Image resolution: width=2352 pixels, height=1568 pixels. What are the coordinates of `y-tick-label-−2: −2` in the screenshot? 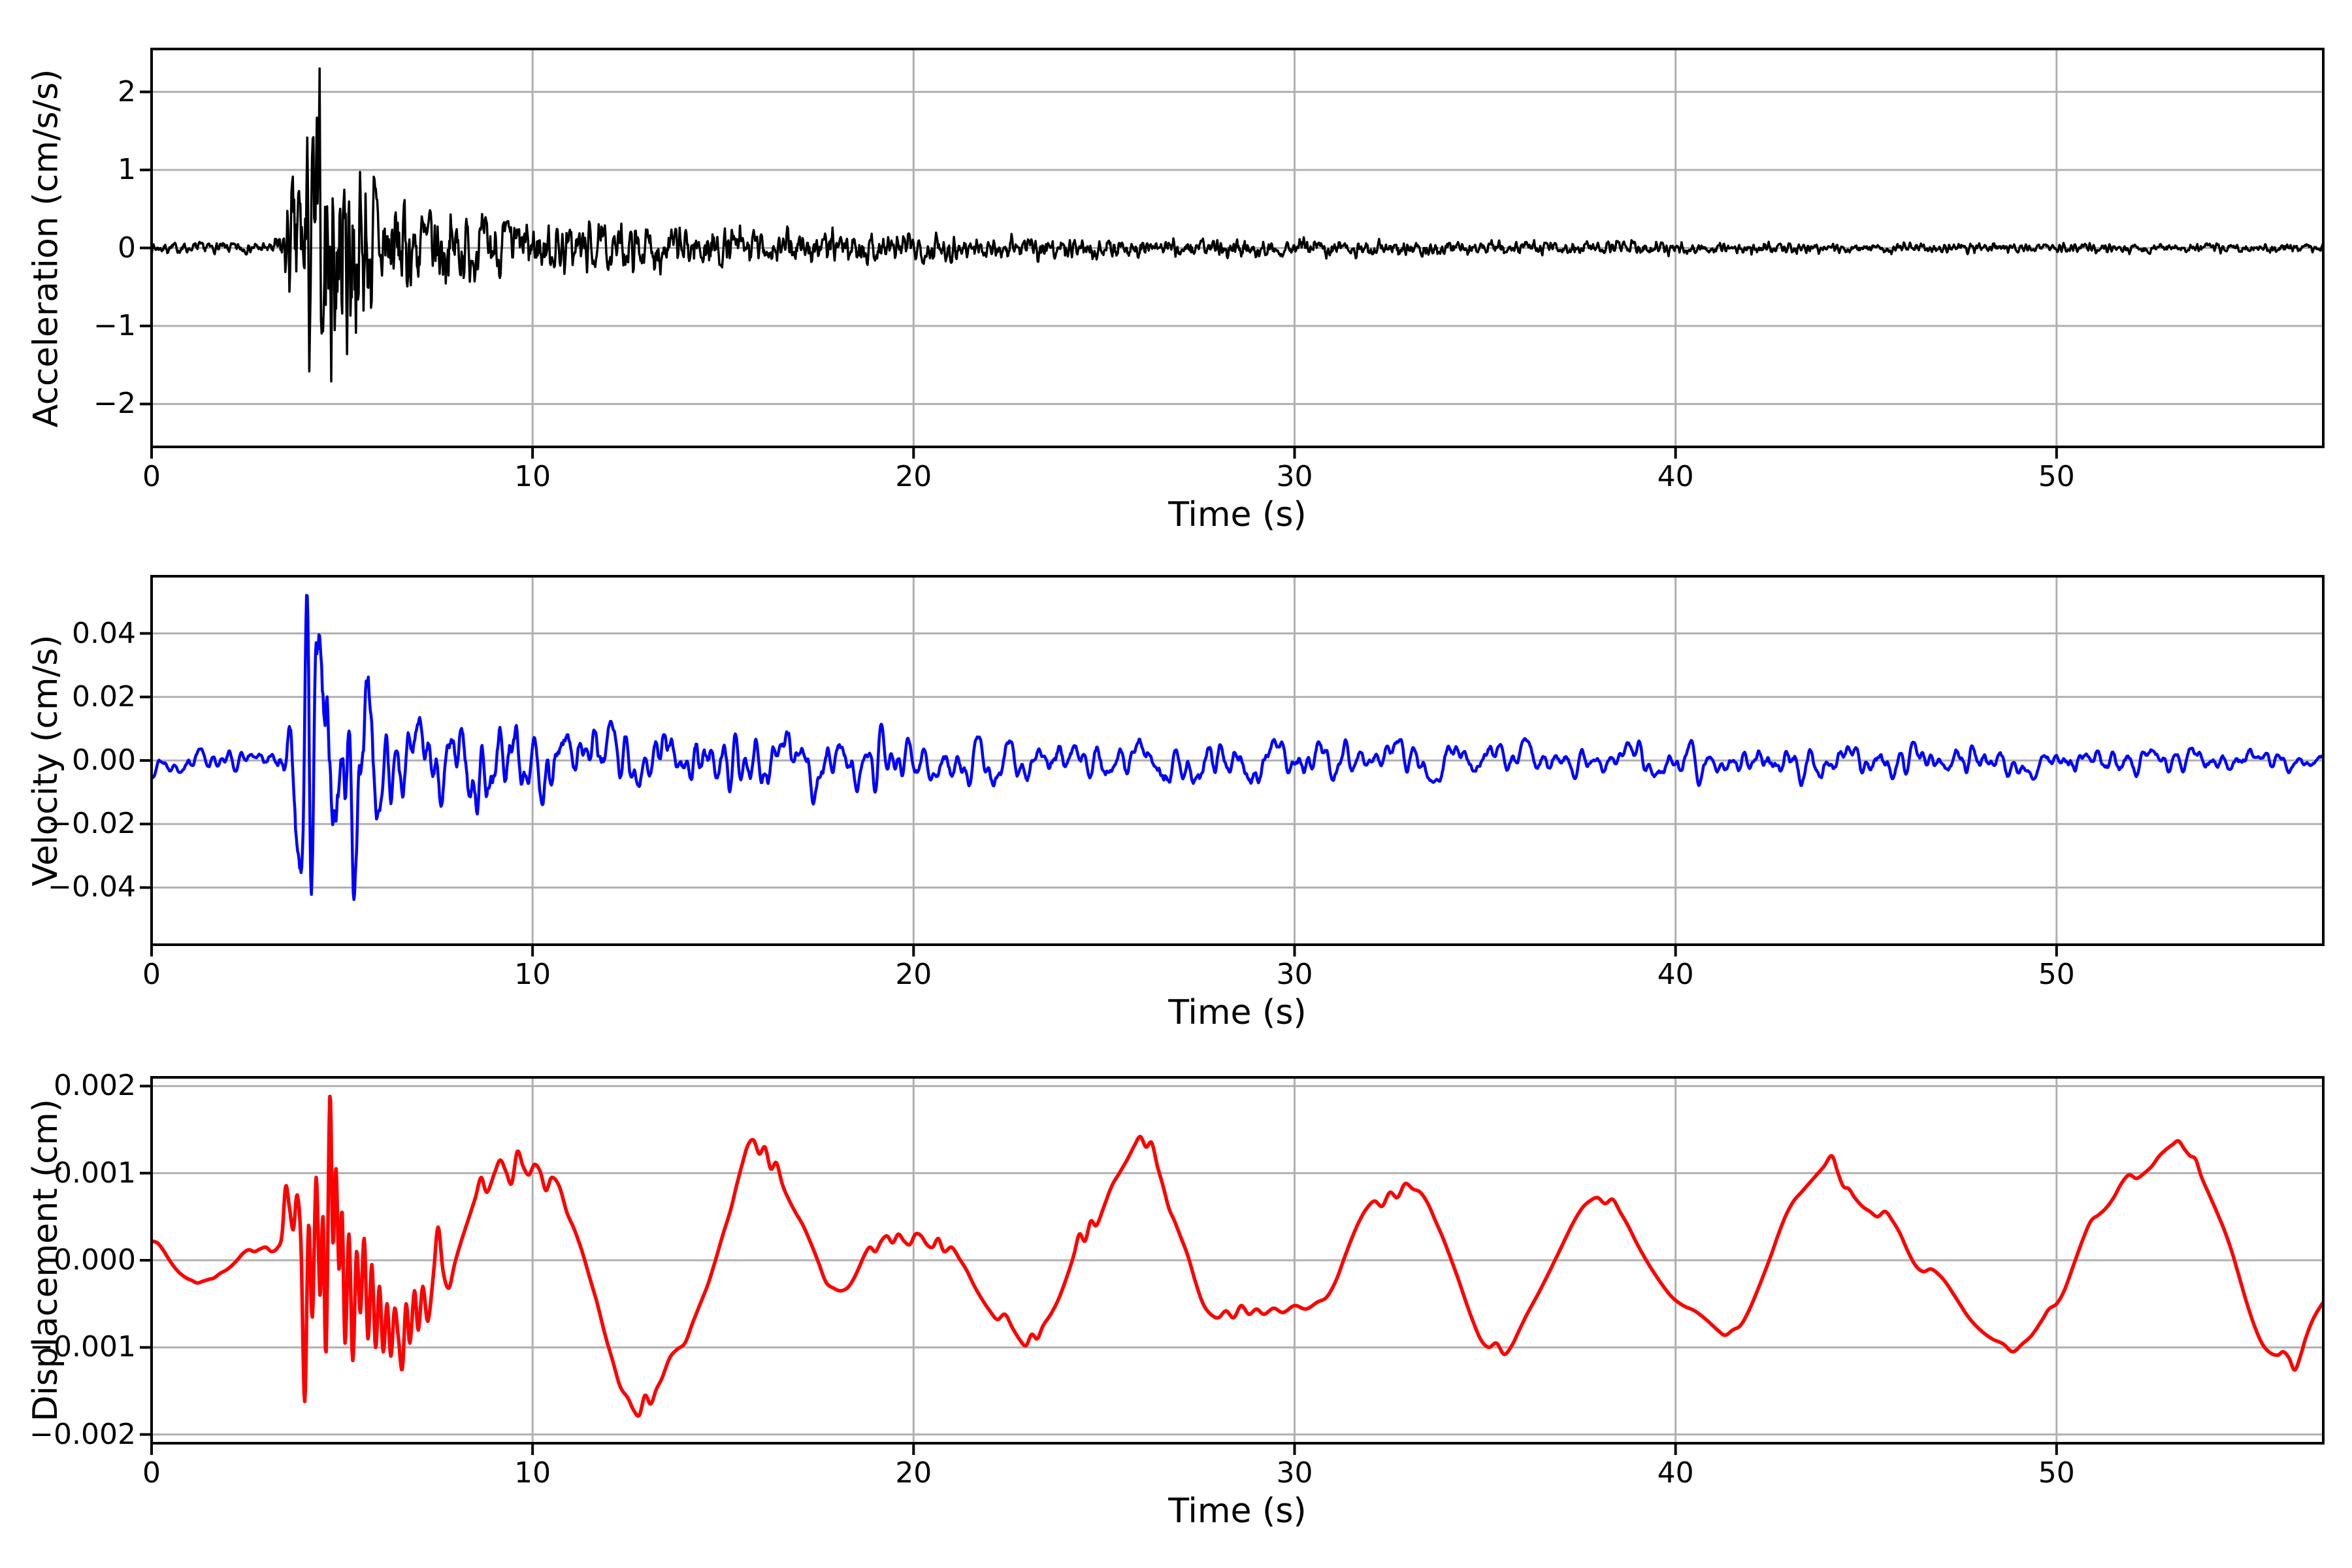 It's located at (114, 404).